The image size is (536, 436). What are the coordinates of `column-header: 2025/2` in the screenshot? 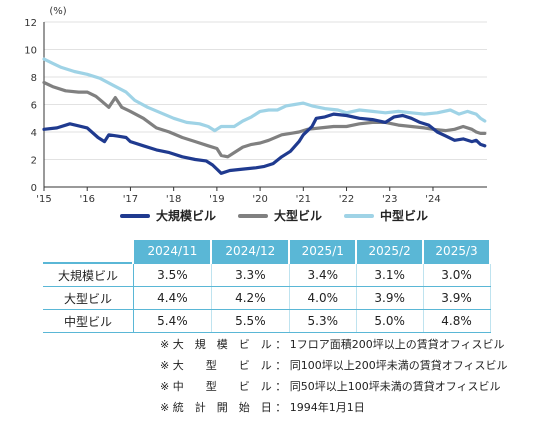 It's located at (390, 251).